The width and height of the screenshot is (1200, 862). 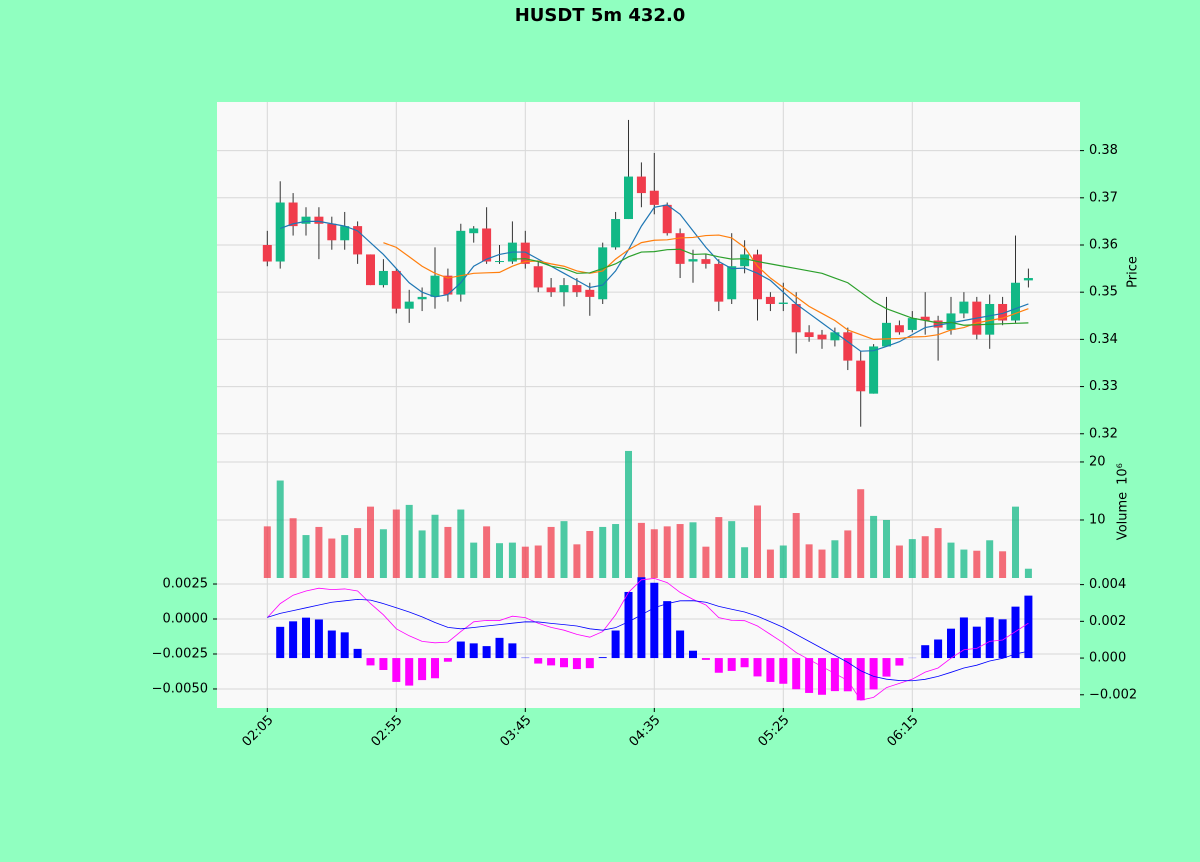 I want to click on x-tick-label: 05:25, so click(x=774, y=731).